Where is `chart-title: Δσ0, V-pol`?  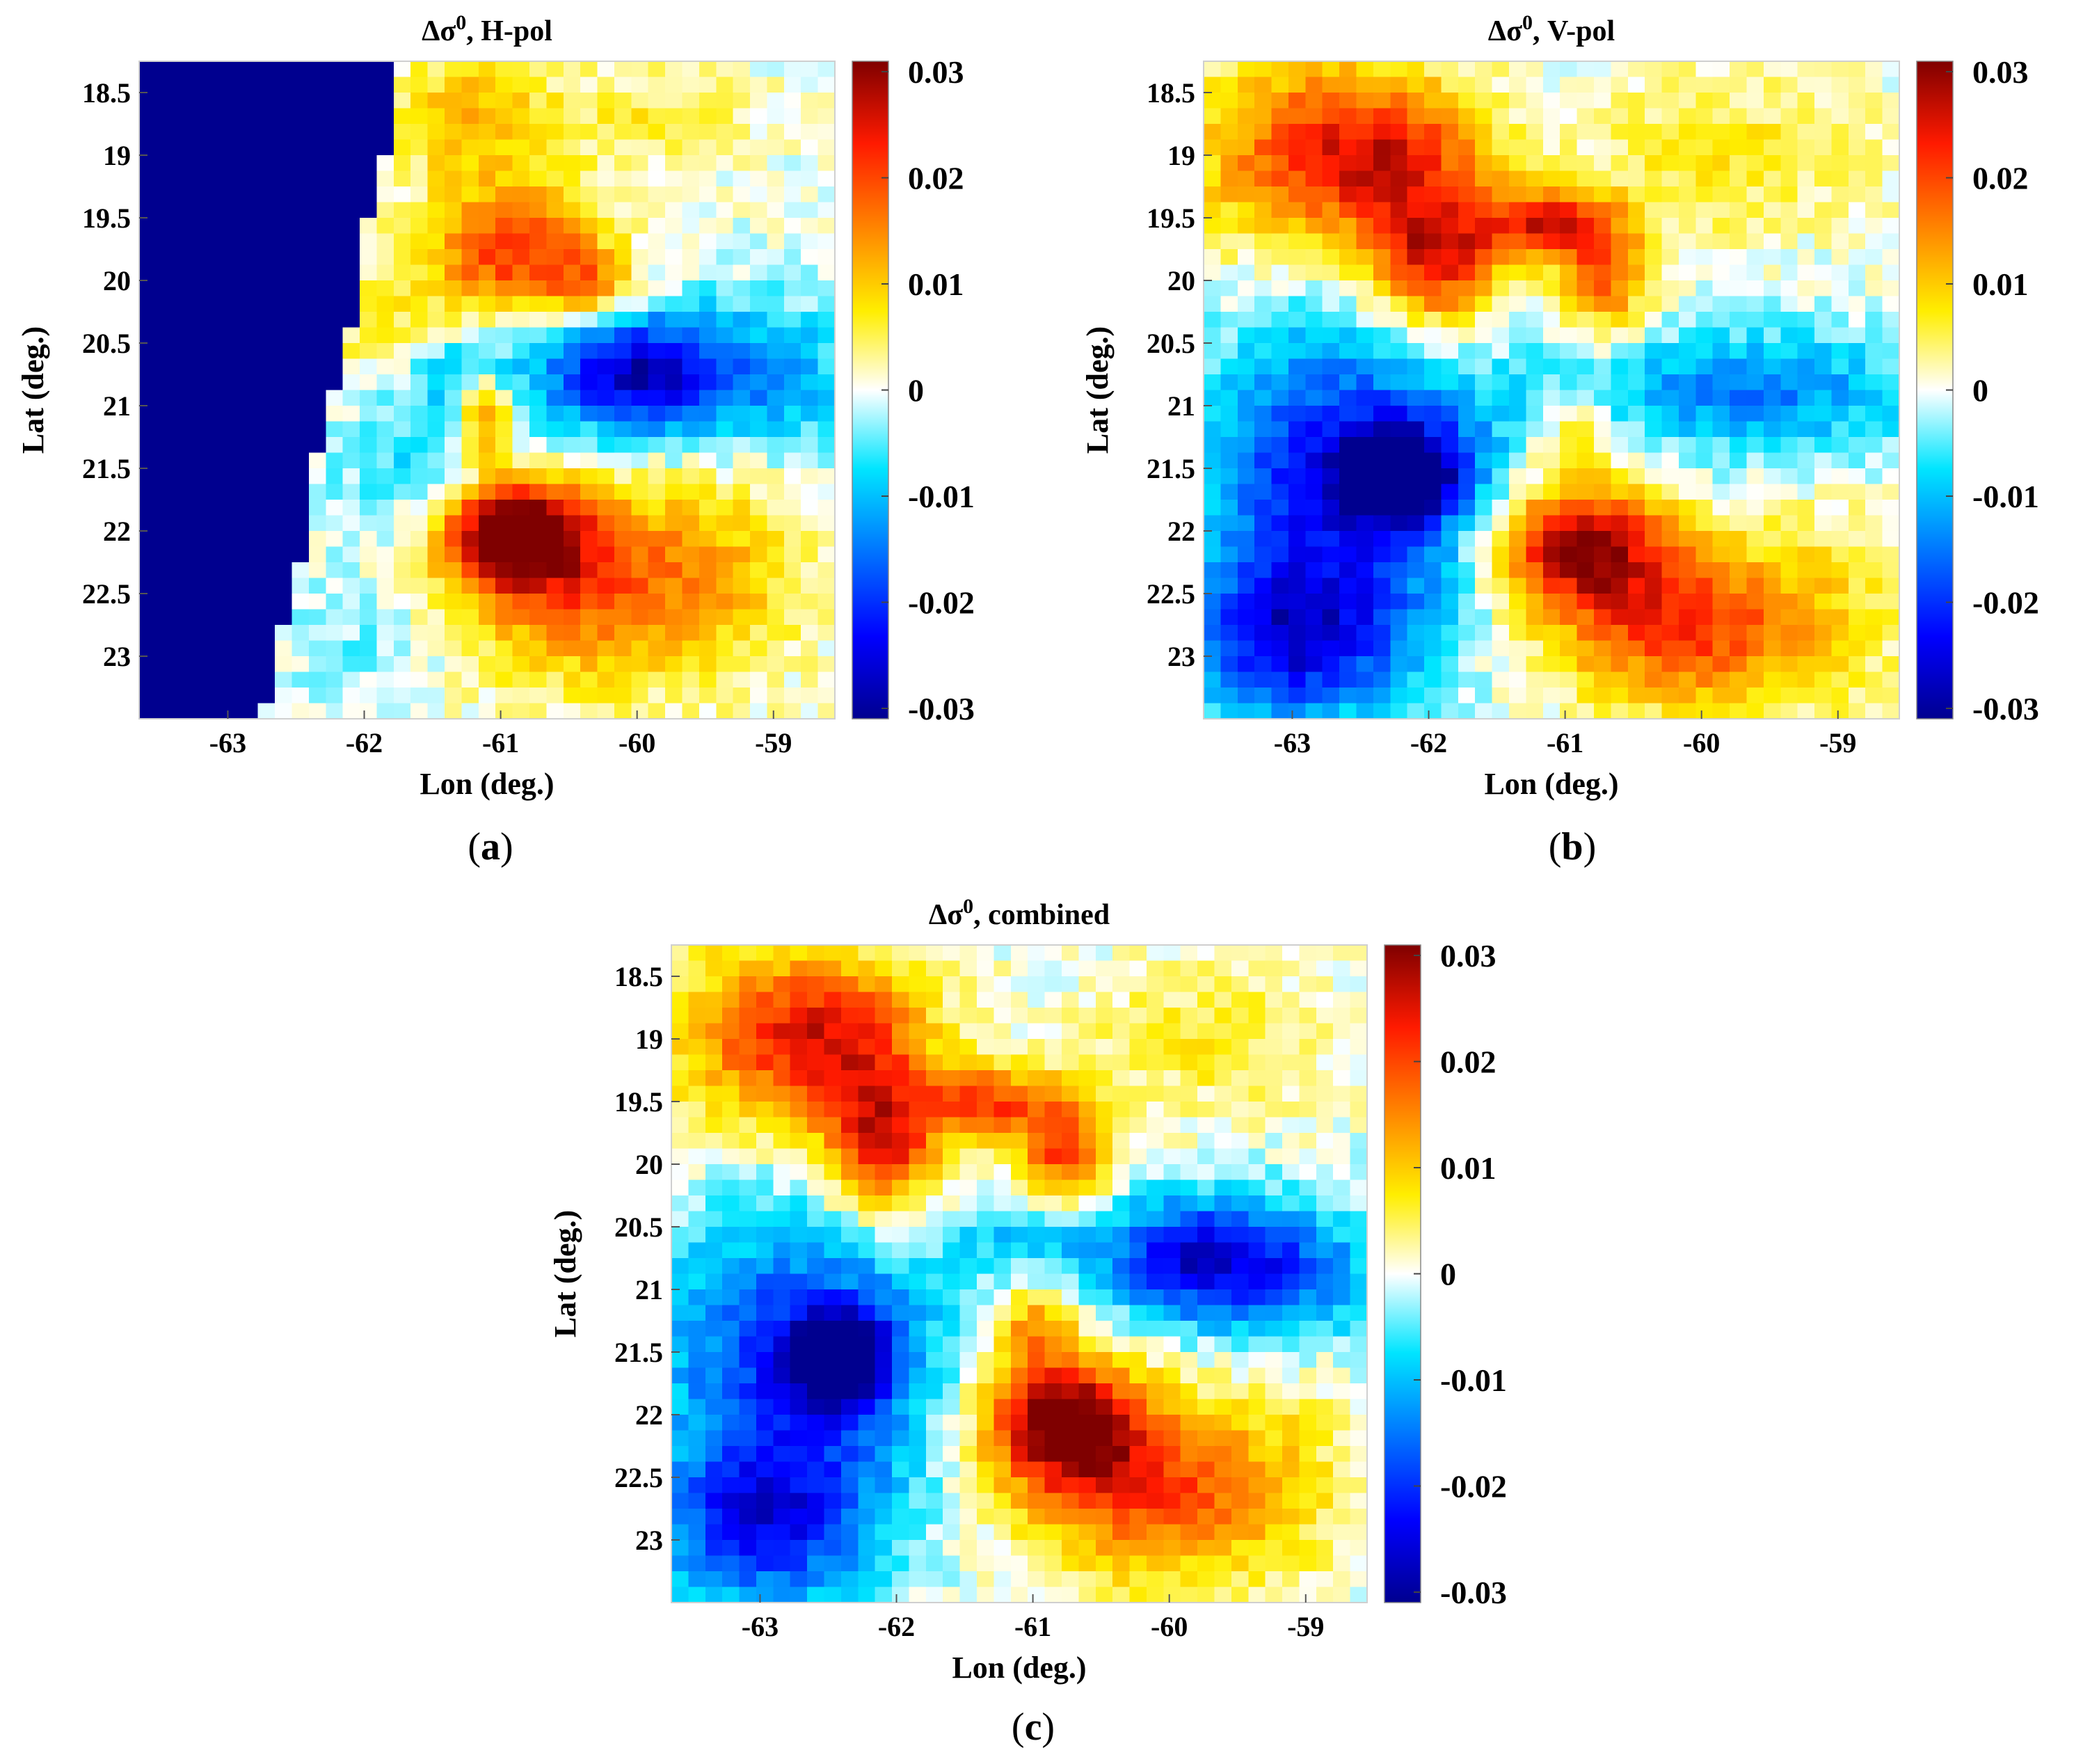 chart-title: Δσ0, V-pol is located at coordinates (1552, 29).